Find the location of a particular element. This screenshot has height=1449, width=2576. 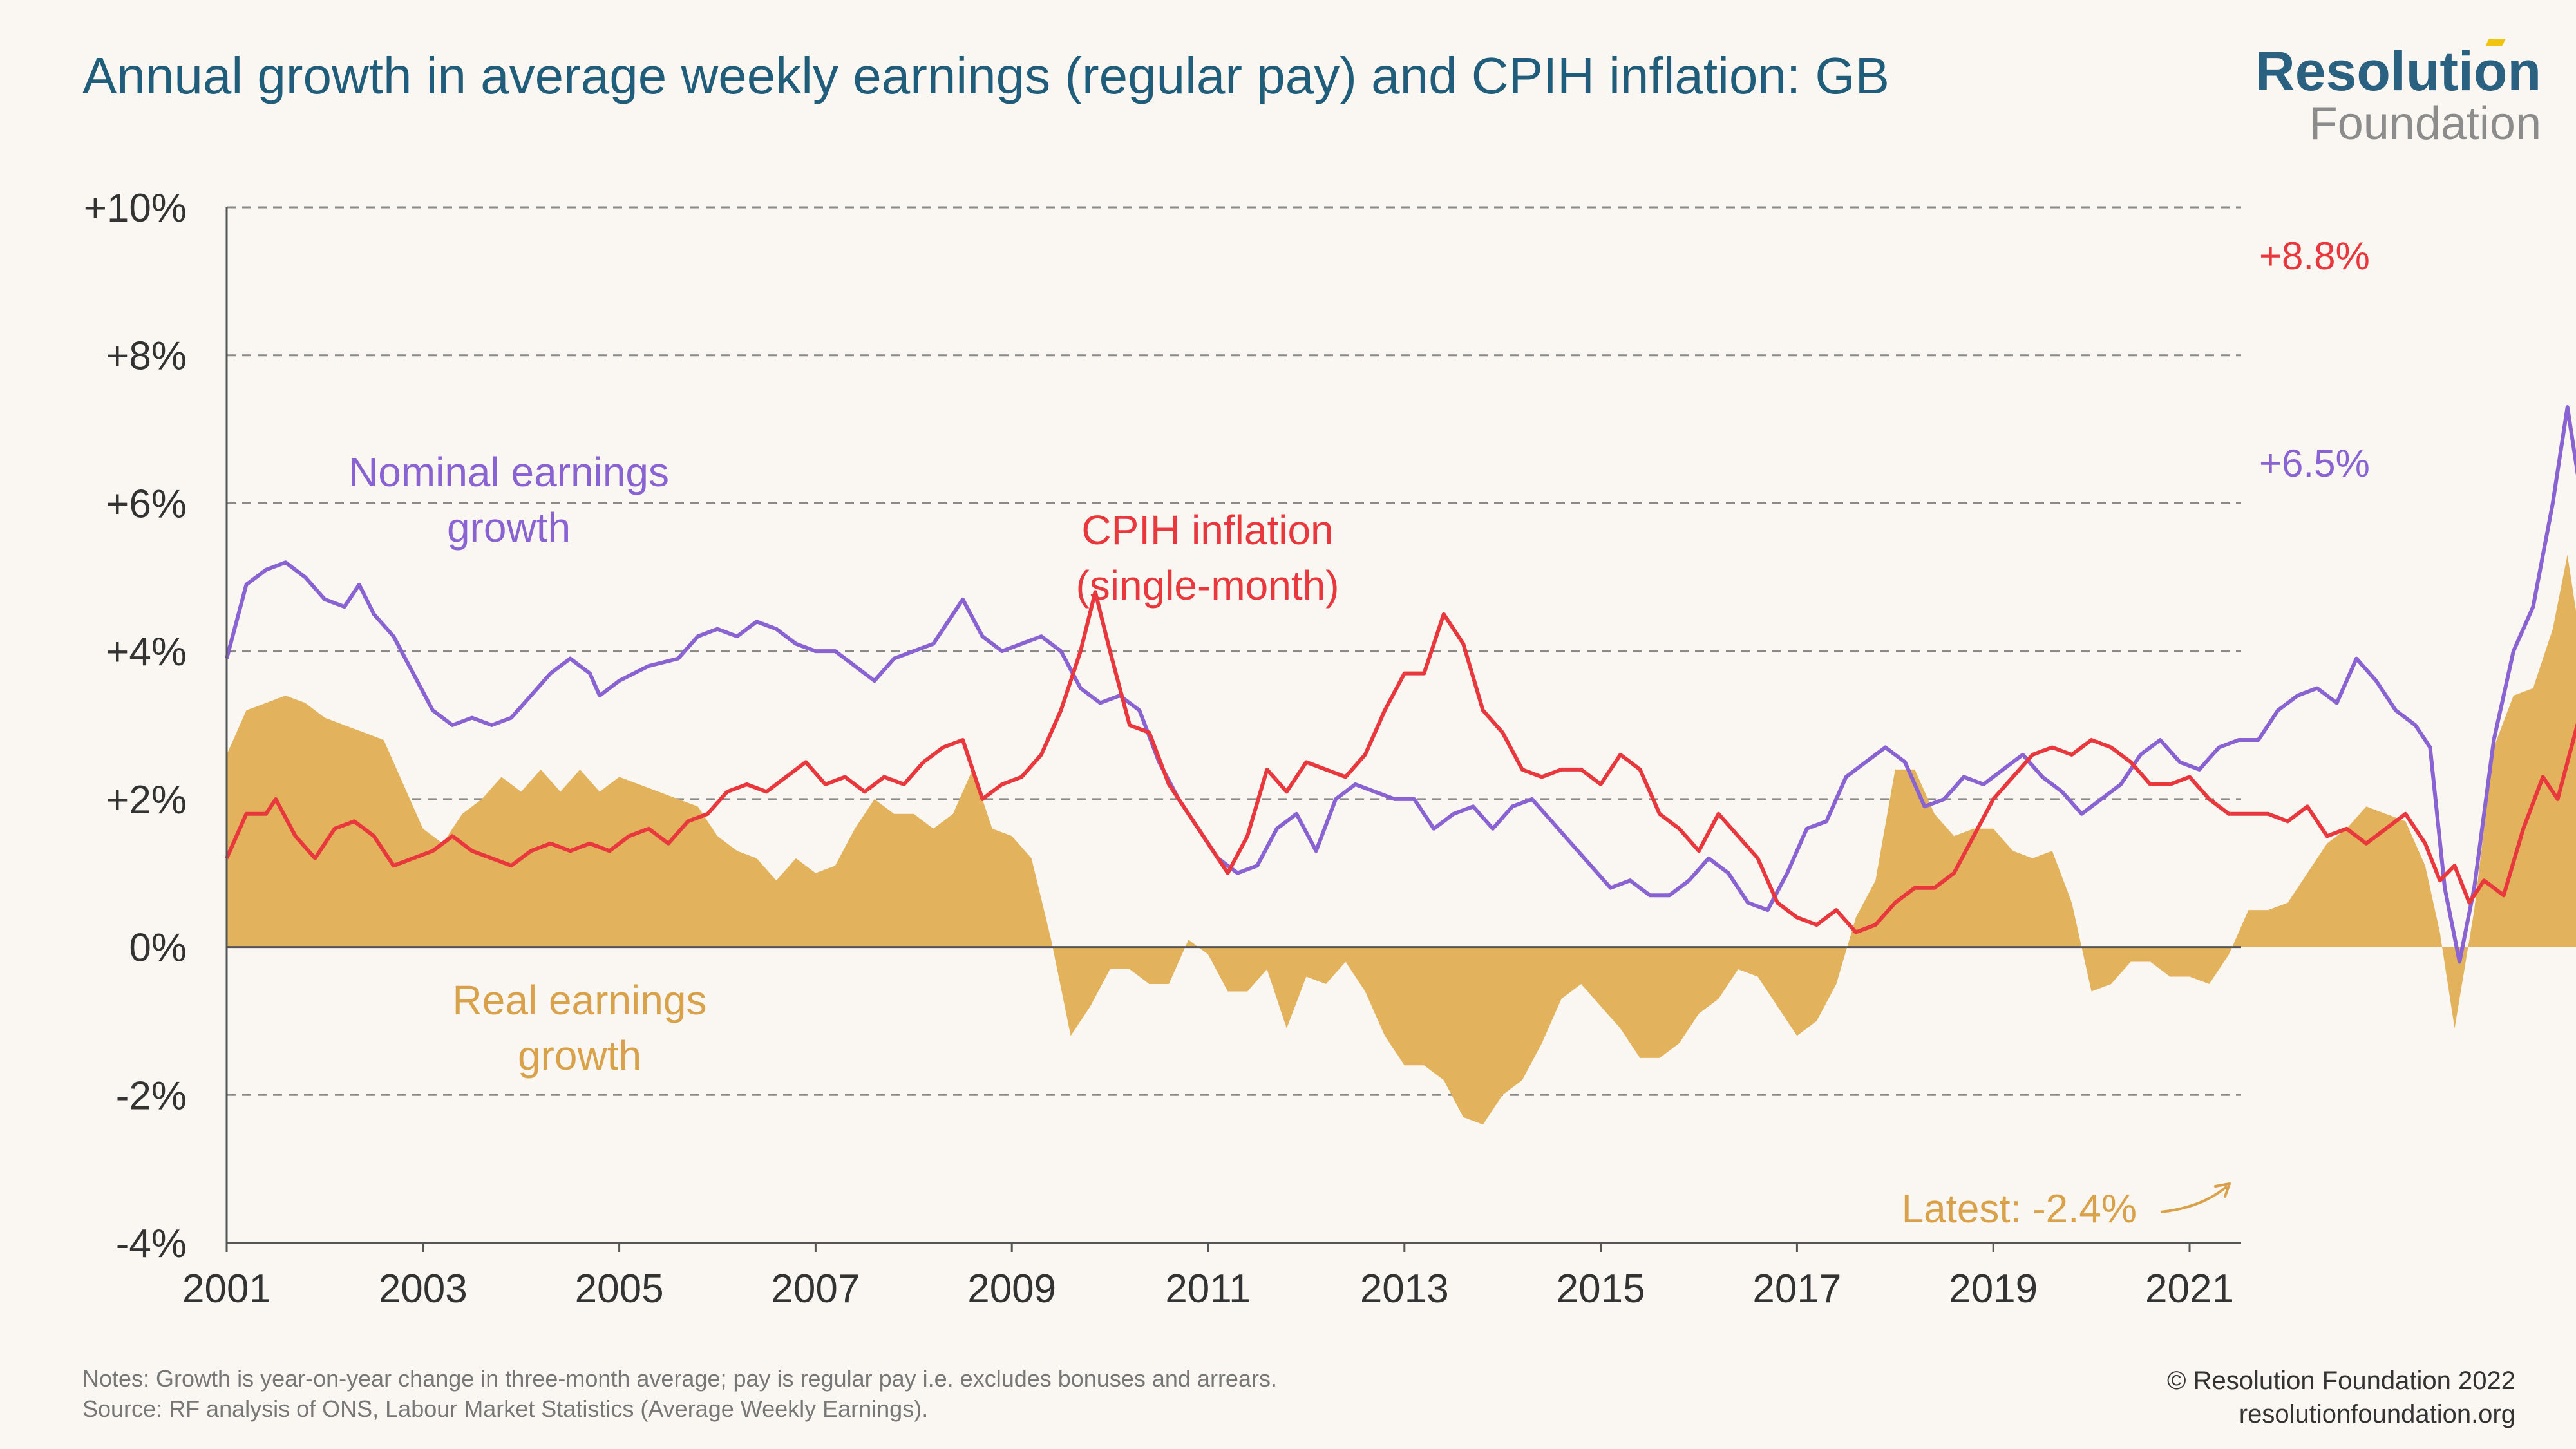

x-tick-label: 2001 is located at coordinates (226, 1289).